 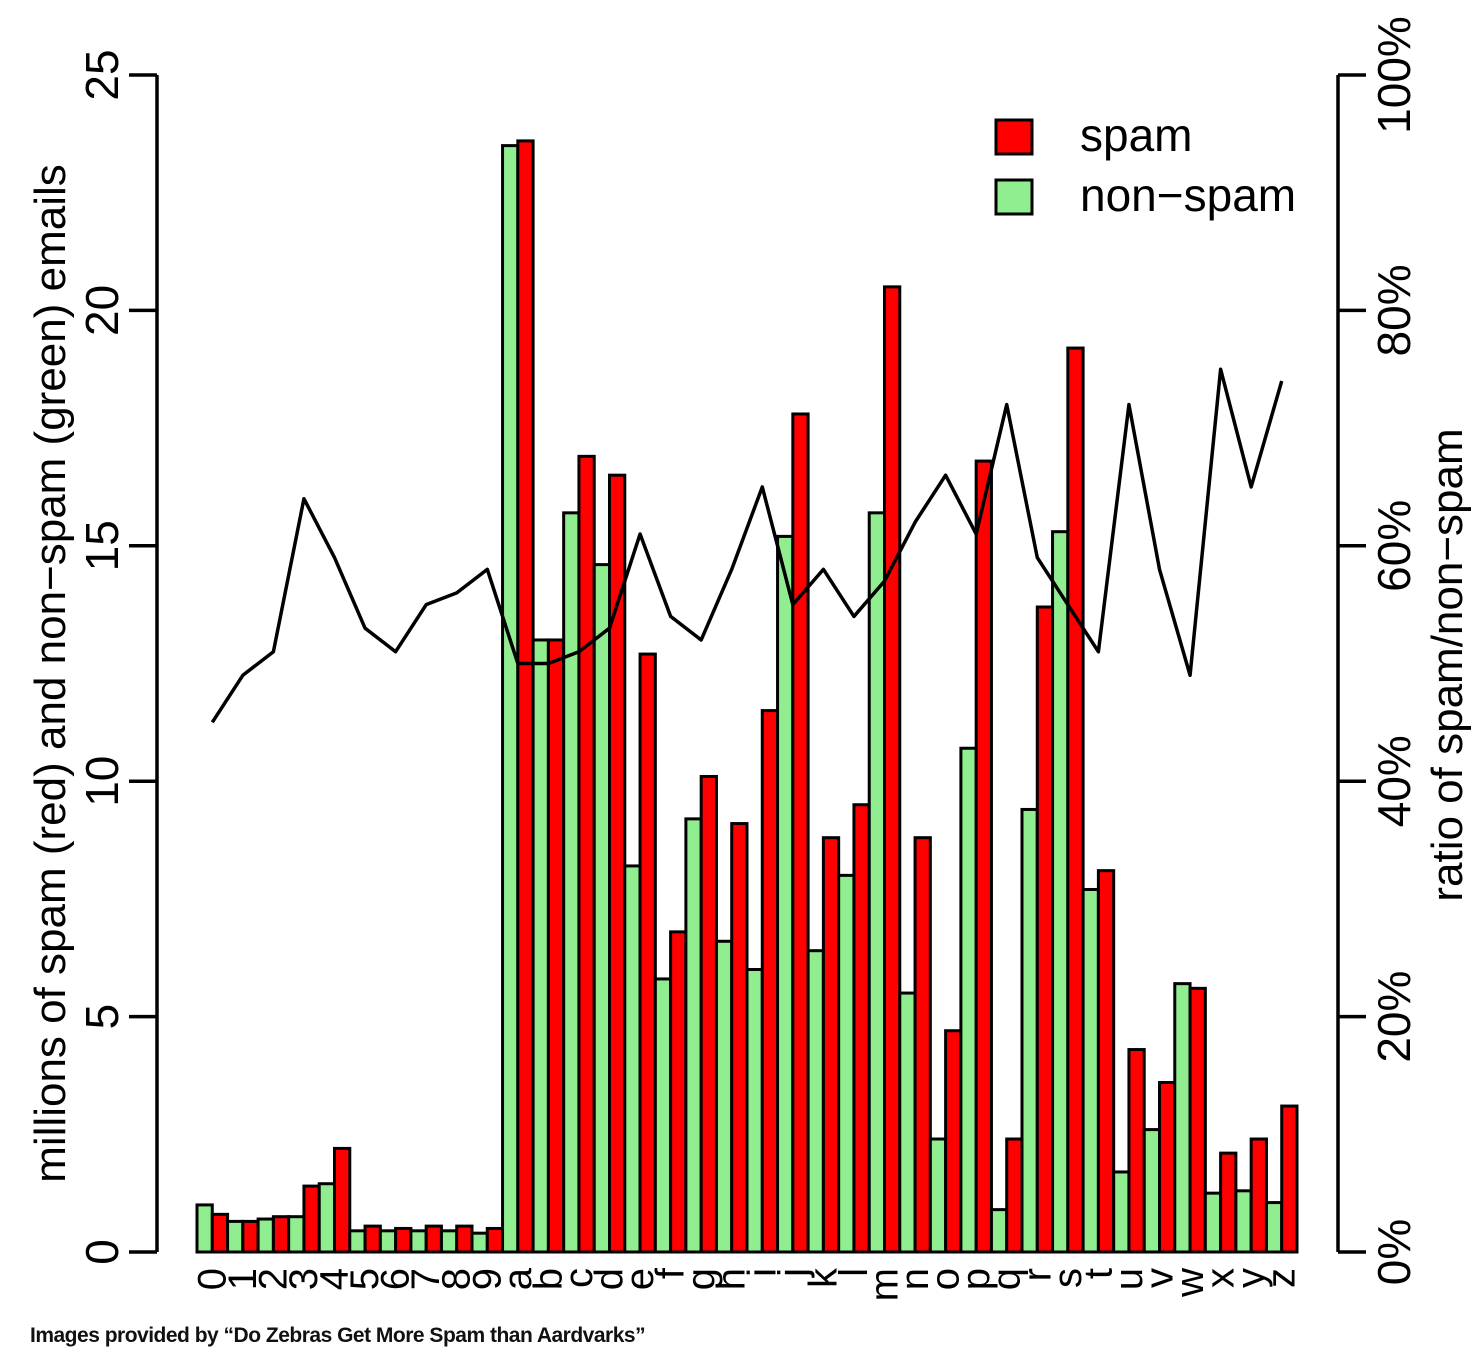 What do you see at coordinates (1151, 1191) in the screenshot?
I see `nonspam-bar-v` at bounding box center [1151, 1191].